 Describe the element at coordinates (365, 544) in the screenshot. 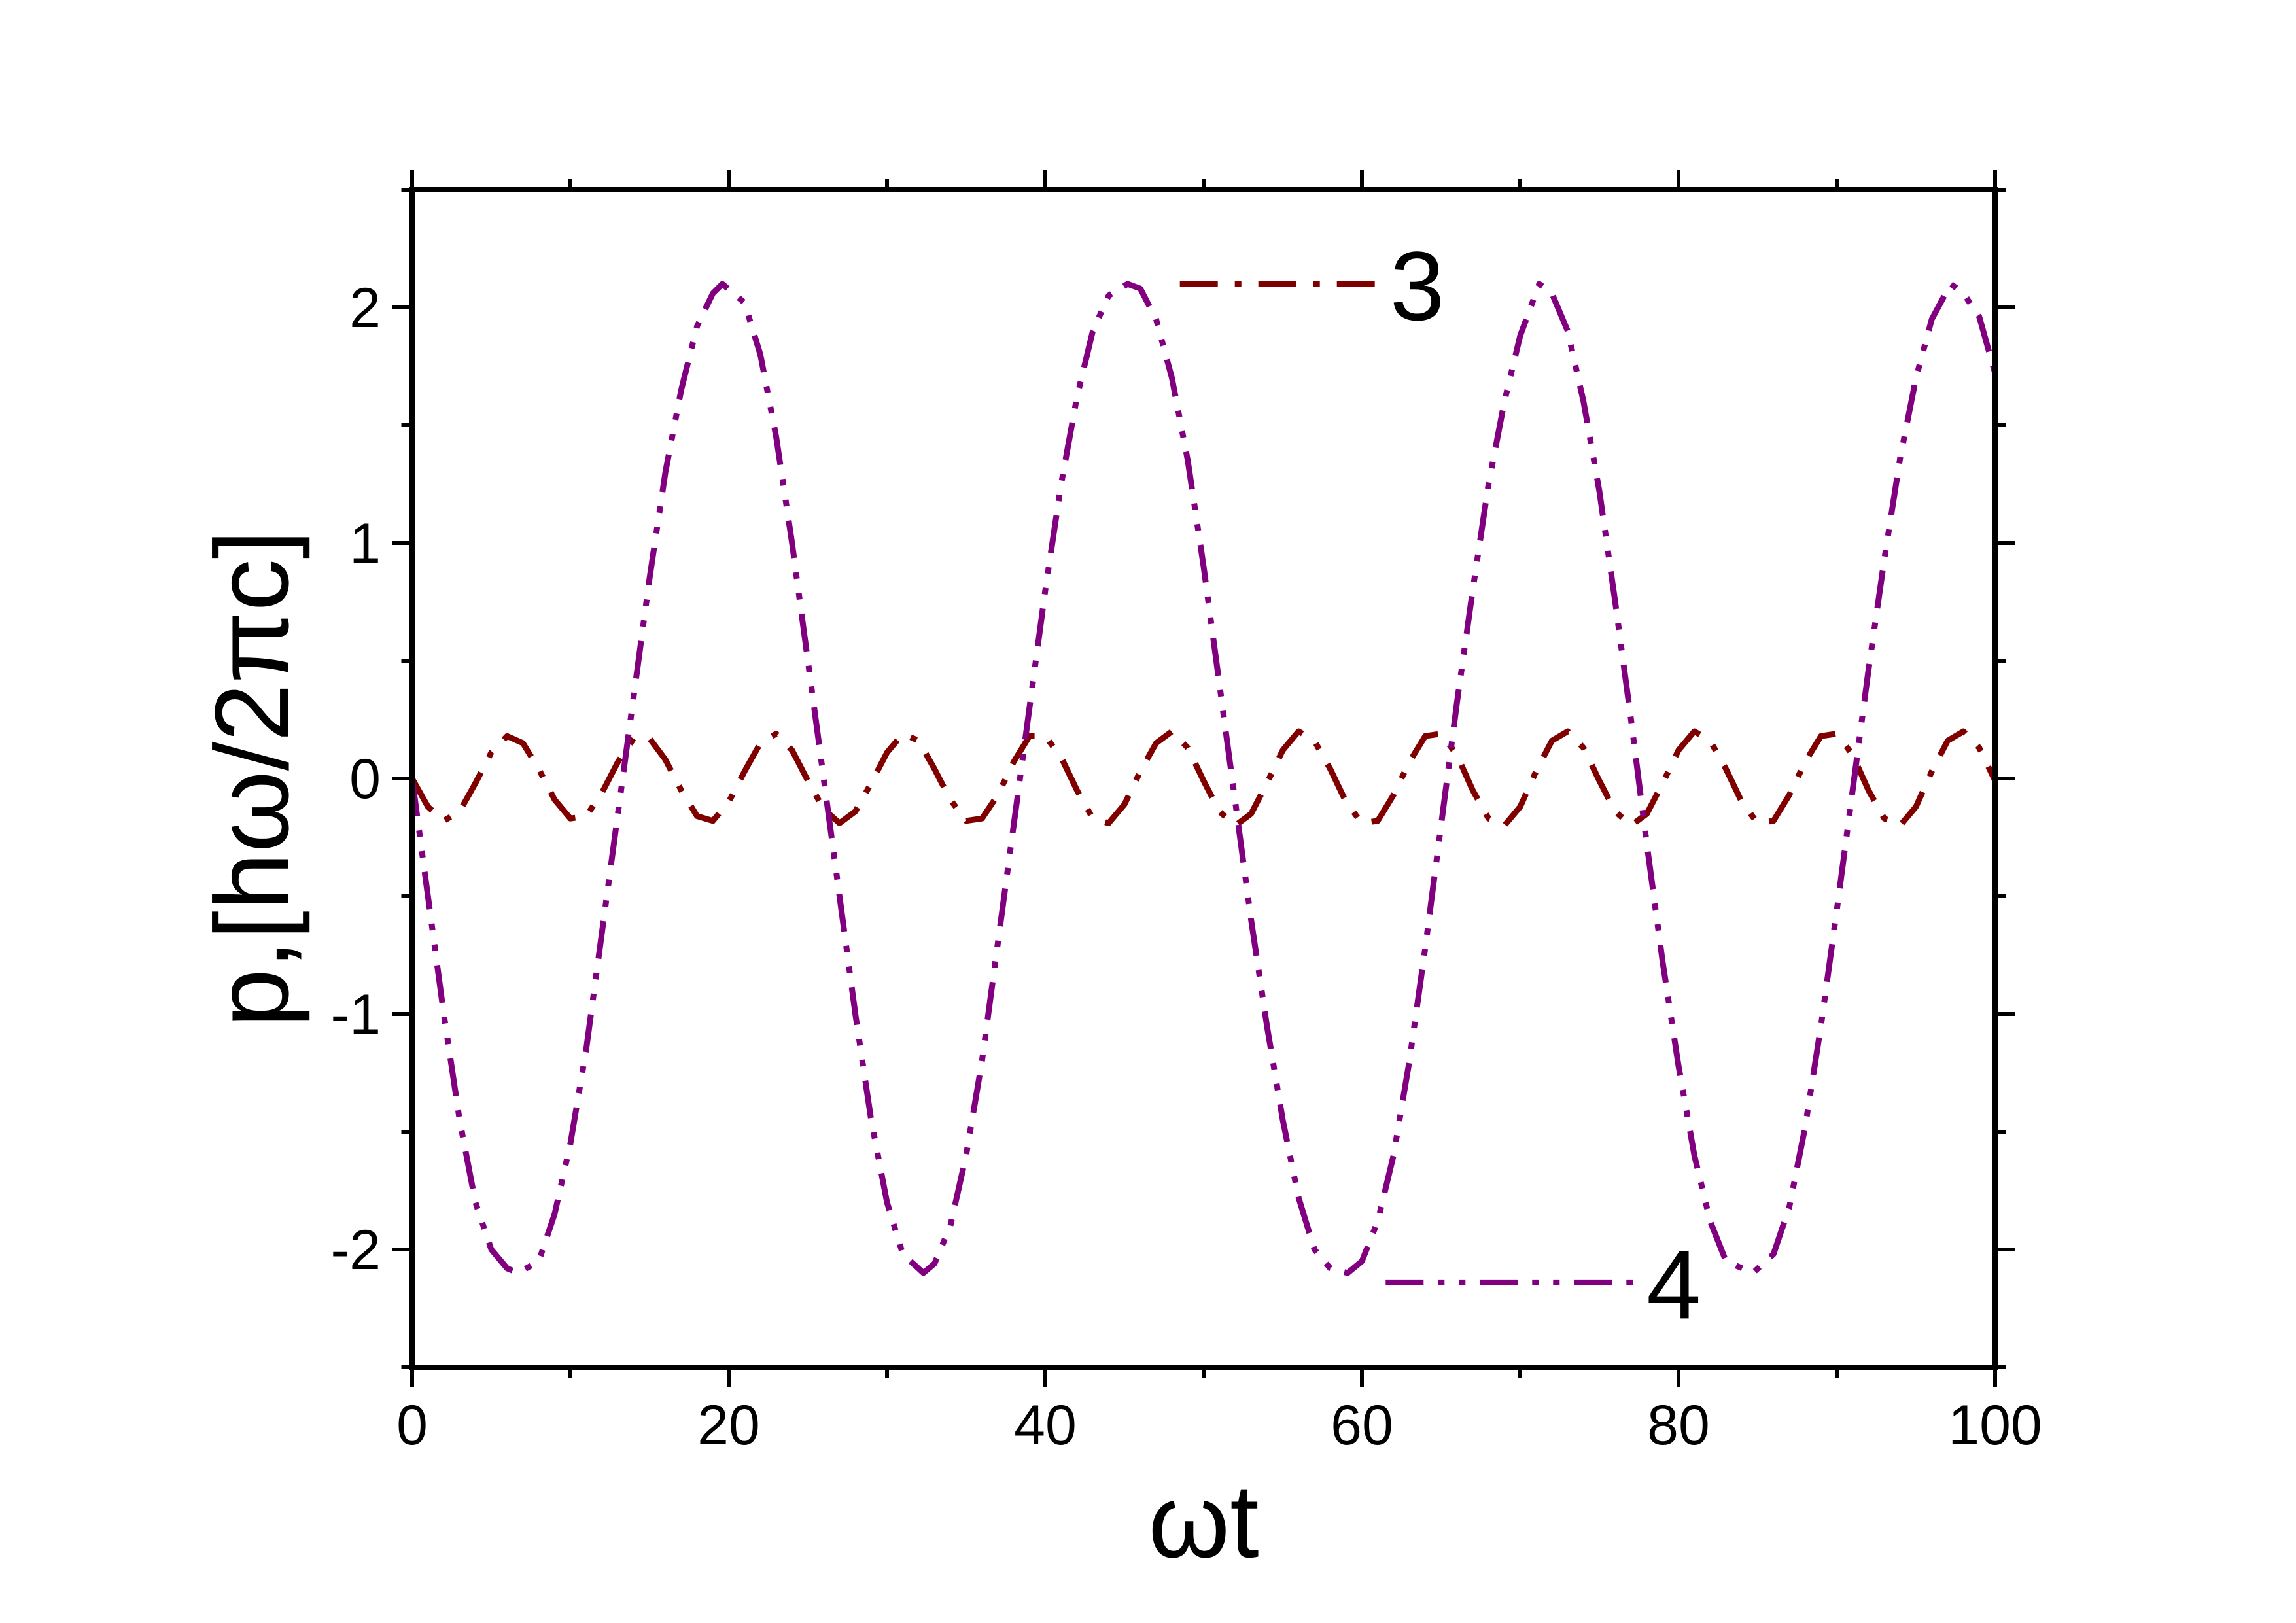

I see `y-tick-label: 1` at that location.